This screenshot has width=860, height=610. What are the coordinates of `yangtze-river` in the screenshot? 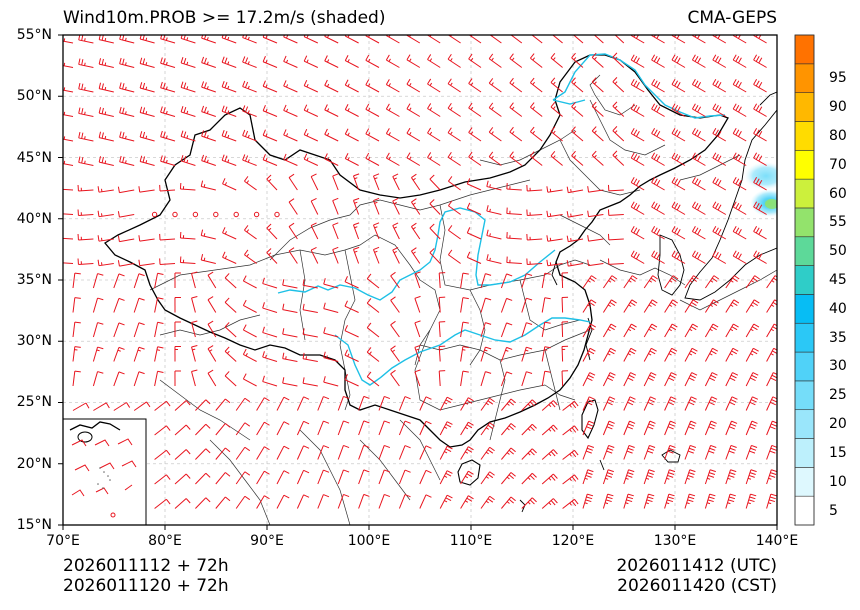 It's located at (462, 351).